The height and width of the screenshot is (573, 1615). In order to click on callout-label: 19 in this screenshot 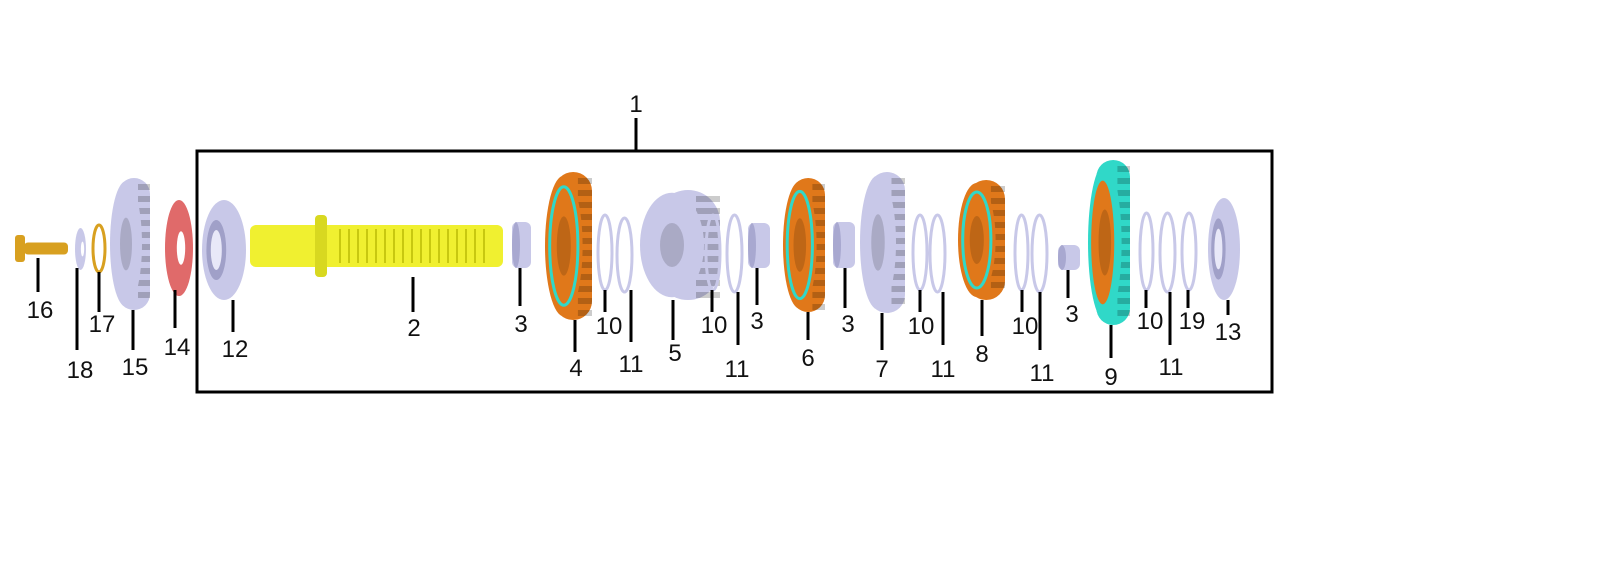, I will do `click(1192, 321)`.